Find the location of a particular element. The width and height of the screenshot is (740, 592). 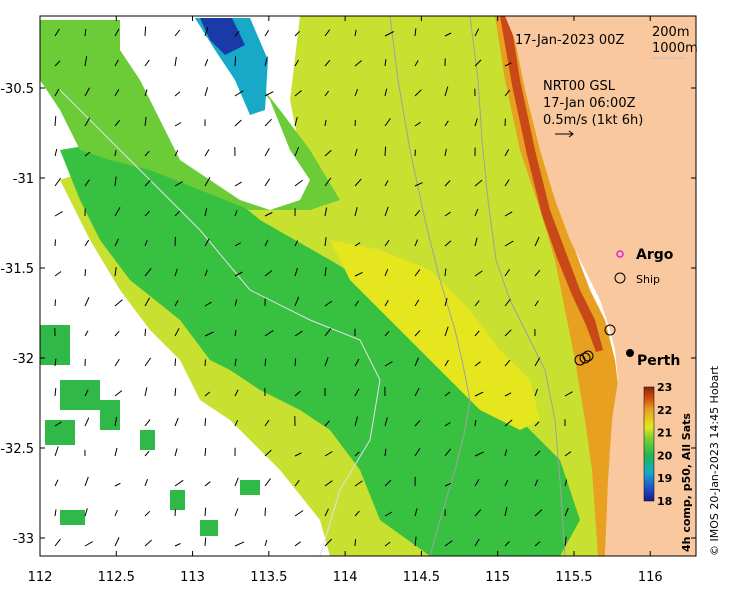

colorbar-ticks: 18 19 20 21 22 23 is located at coordinates (665, 444).